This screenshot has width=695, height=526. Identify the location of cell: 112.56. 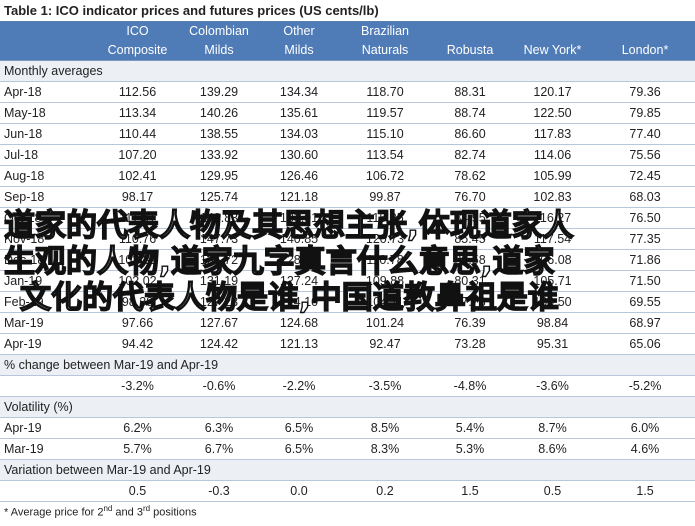
(137, 92).